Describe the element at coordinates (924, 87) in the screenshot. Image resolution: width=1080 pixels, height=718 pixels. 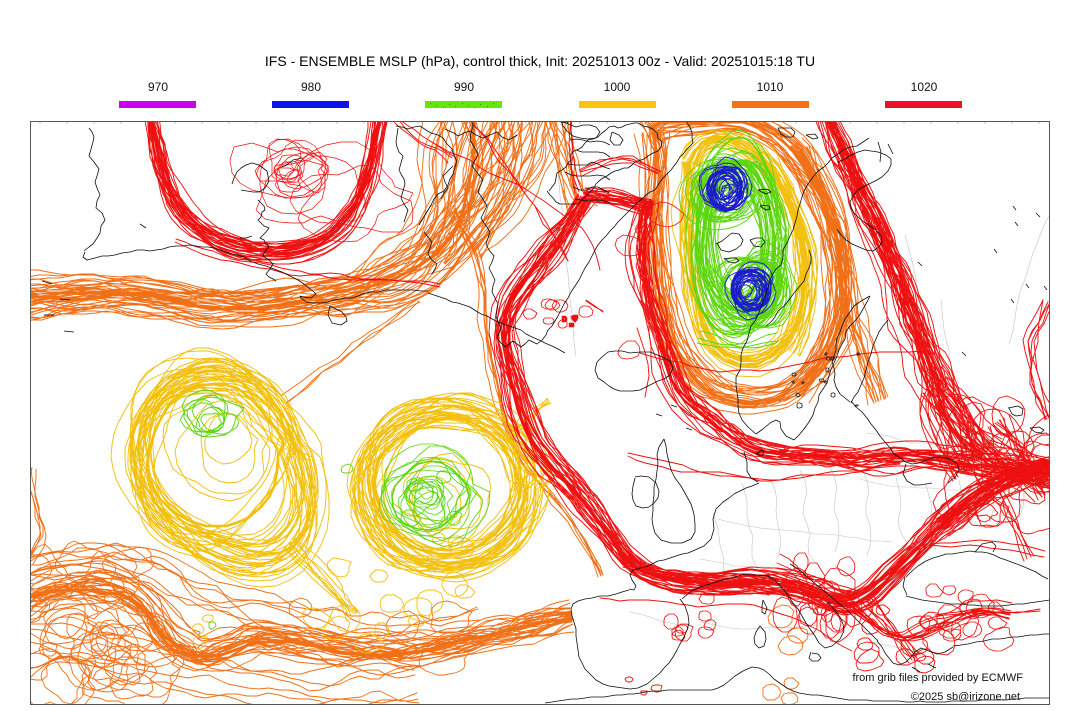
I see `svg-text: 1020` at that location.